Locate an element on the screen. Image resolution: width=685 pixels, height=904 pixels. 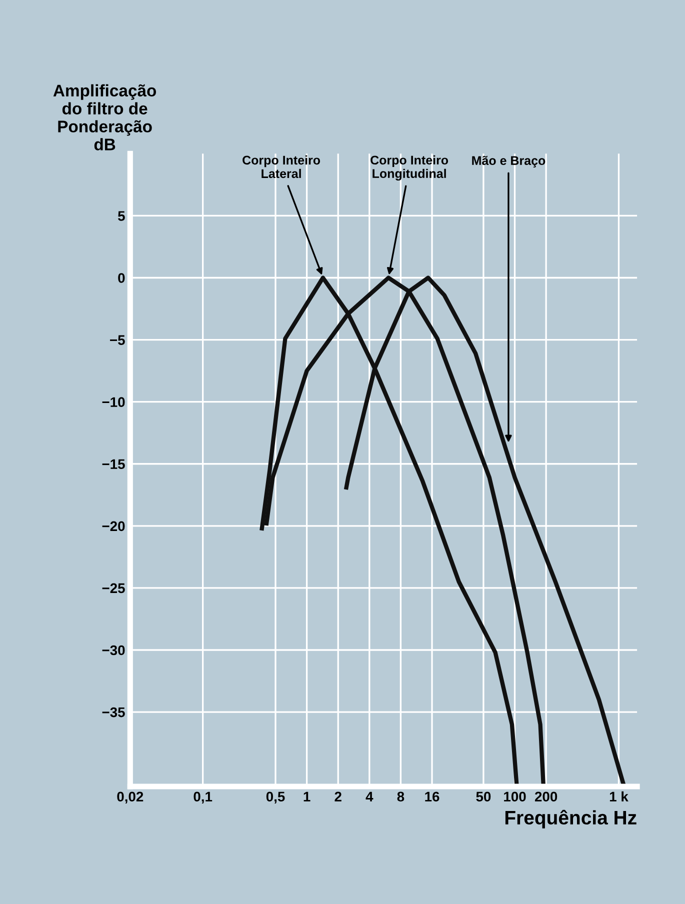
y-tick-label: −15 is located at coordinates (113, 464).